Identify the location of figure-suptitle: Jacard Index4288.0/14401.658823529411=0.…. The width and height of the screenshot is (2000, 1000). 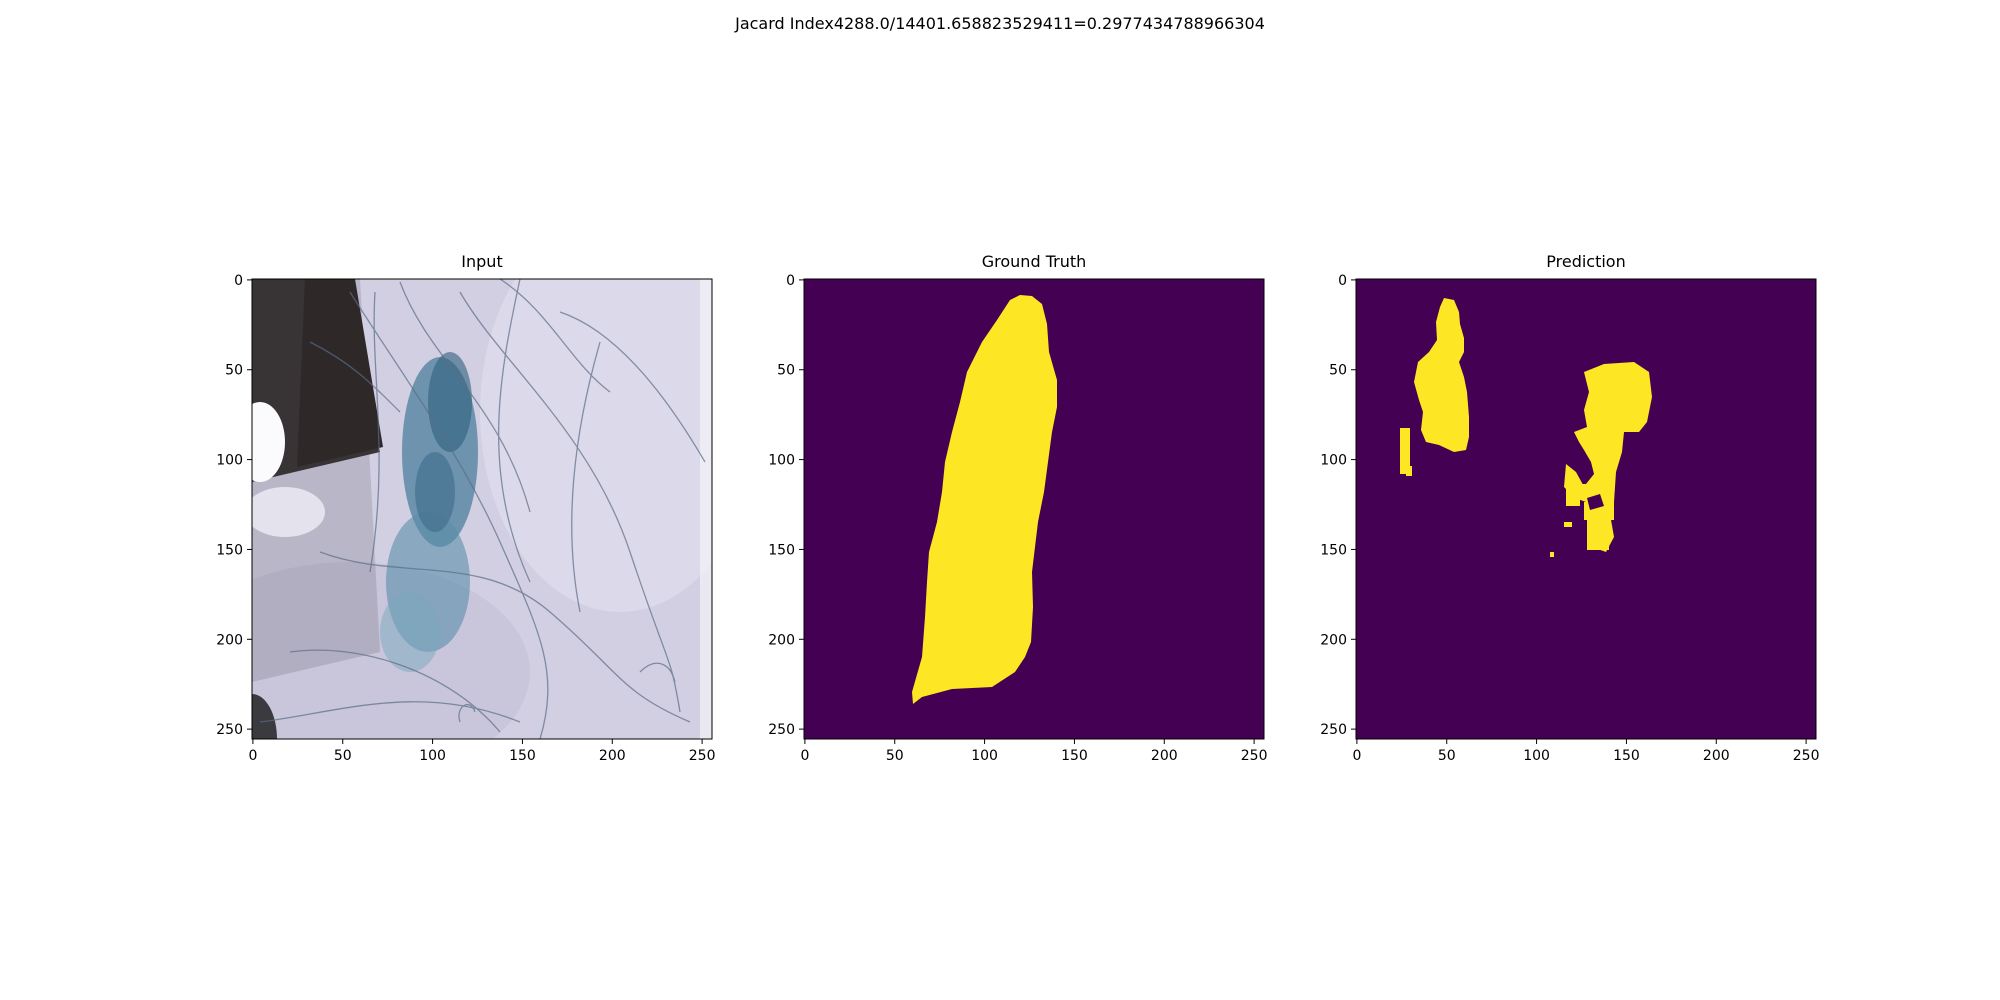
(1000, 23).